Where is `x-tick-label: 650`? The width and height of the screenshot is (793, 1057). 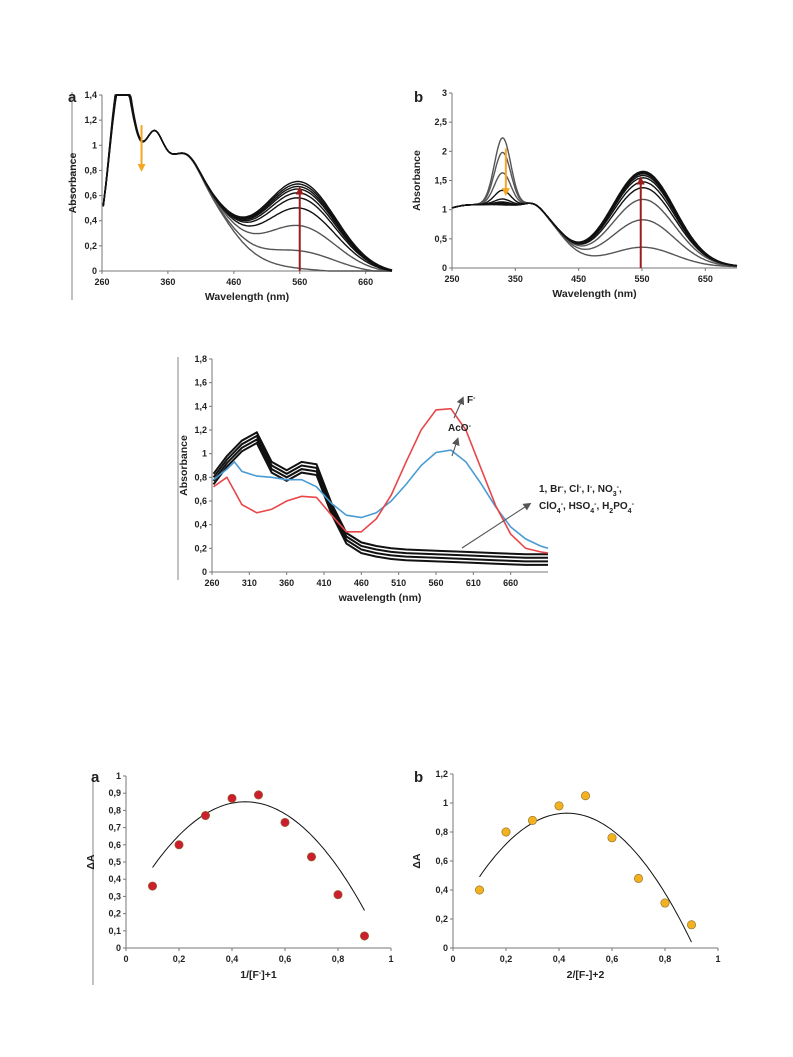
x-tick-label: 650 is located at coordinates (705, 279).